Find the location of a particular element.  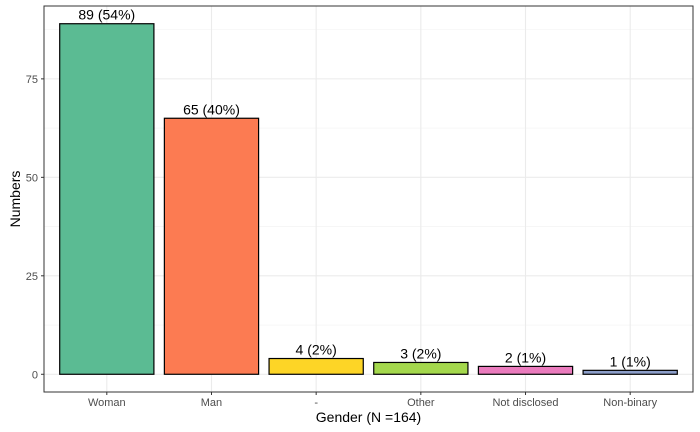

x-axis-title: Gender (N =164) is located at coordinates (368, 417).